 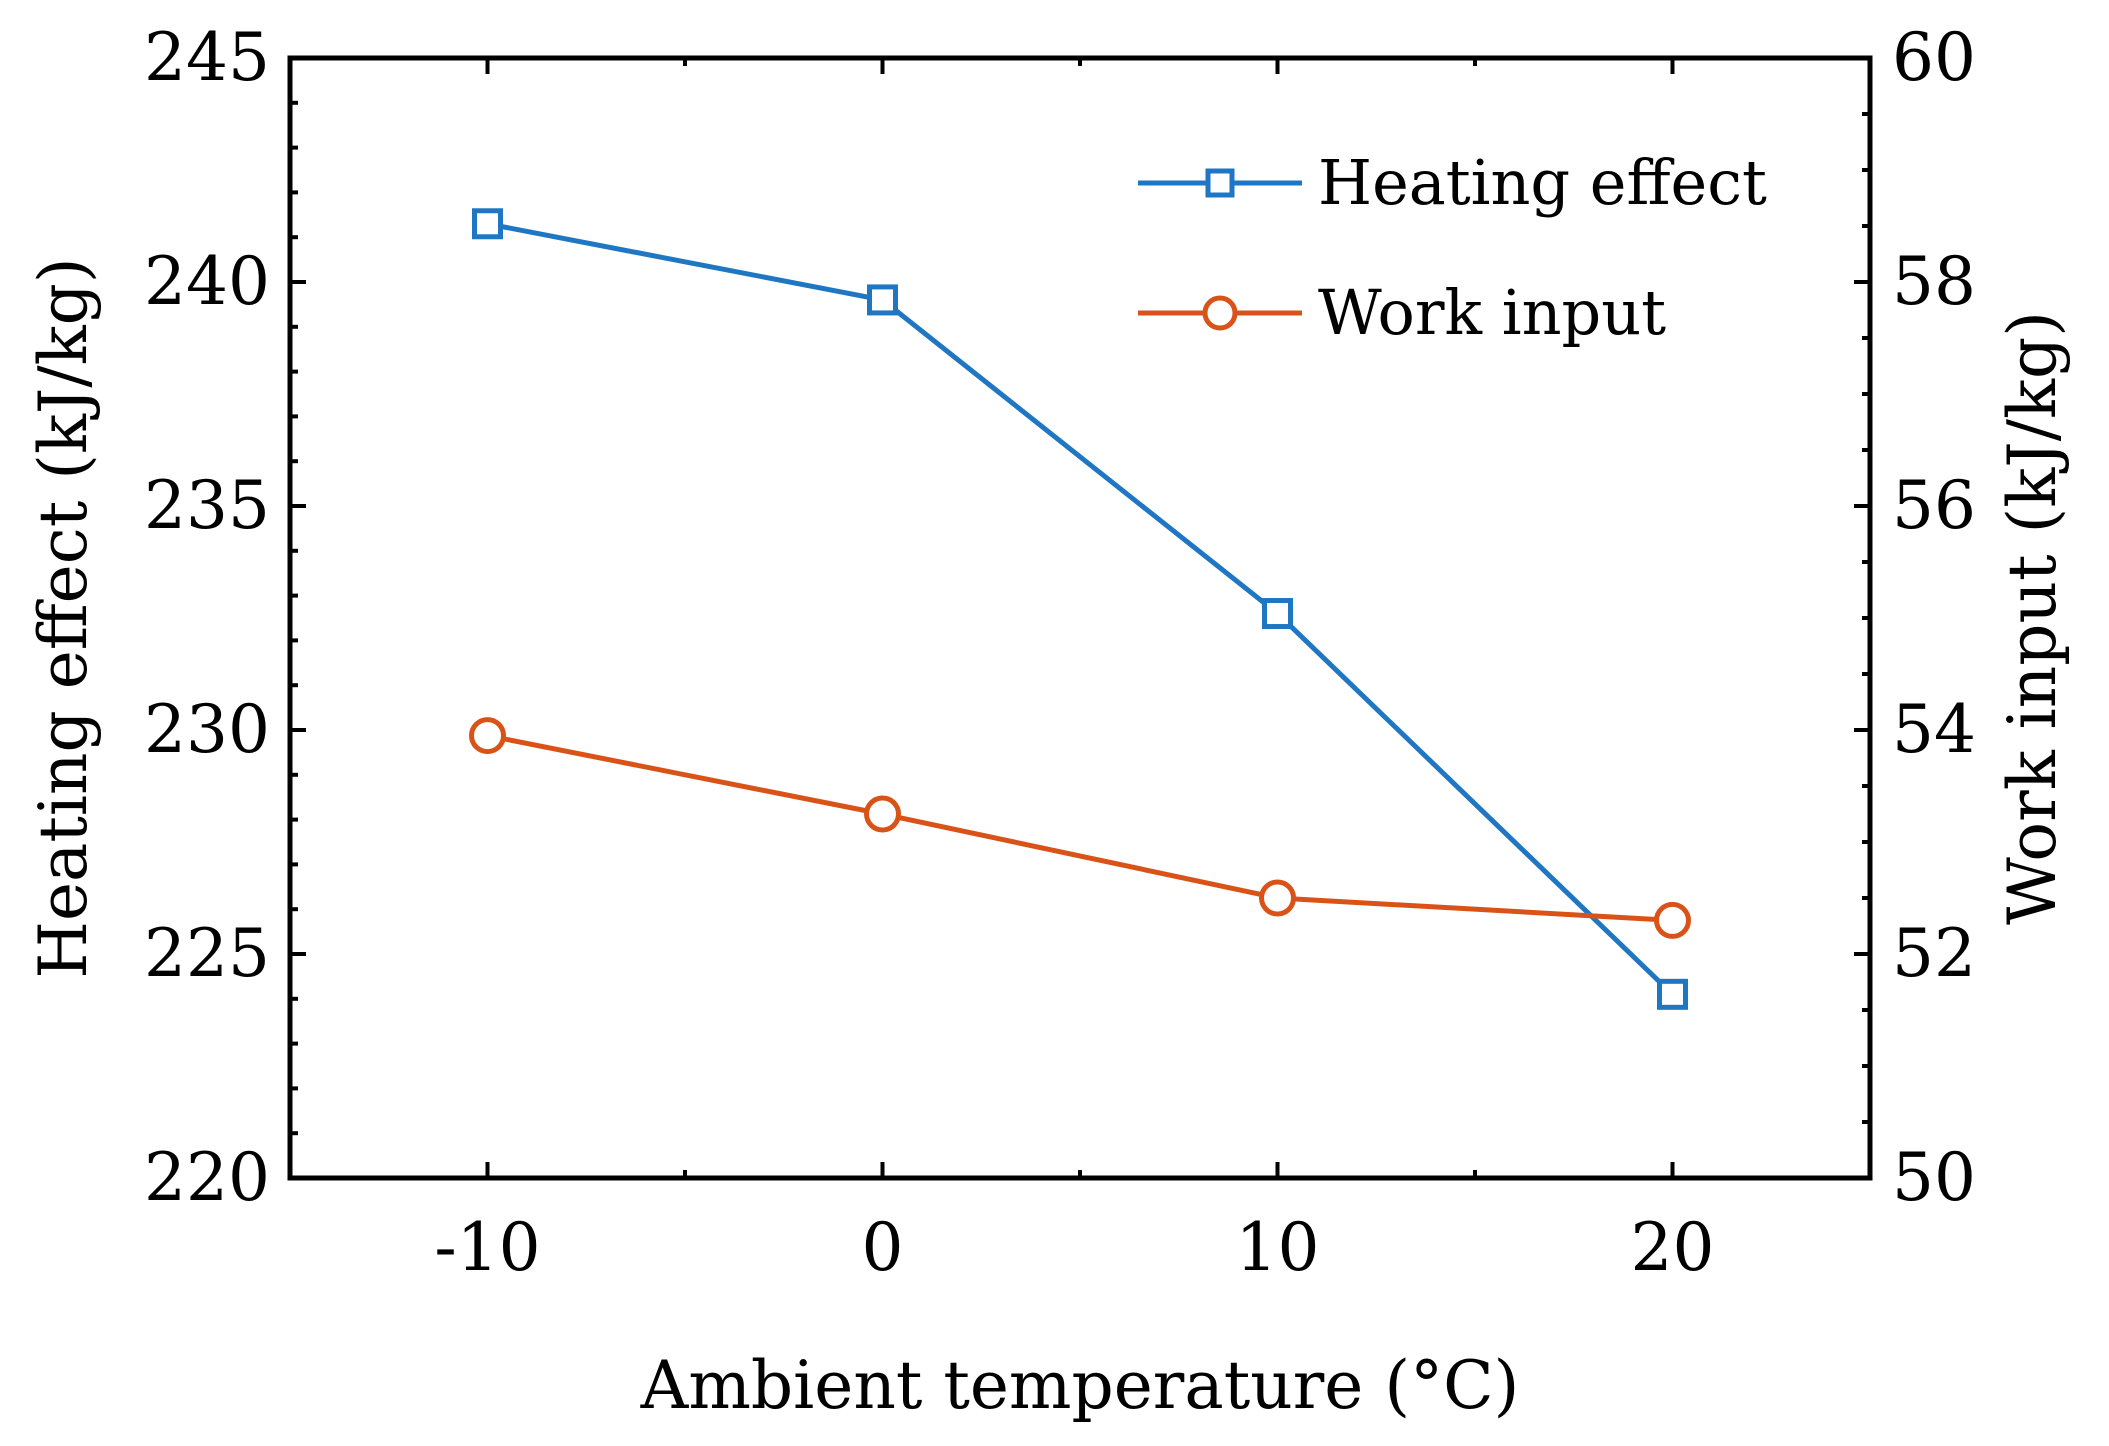 What do you see at coordinates (207, 953) in the screenshot?
I see `y-left-tick-label: 225` at bounding box center [207, 953].